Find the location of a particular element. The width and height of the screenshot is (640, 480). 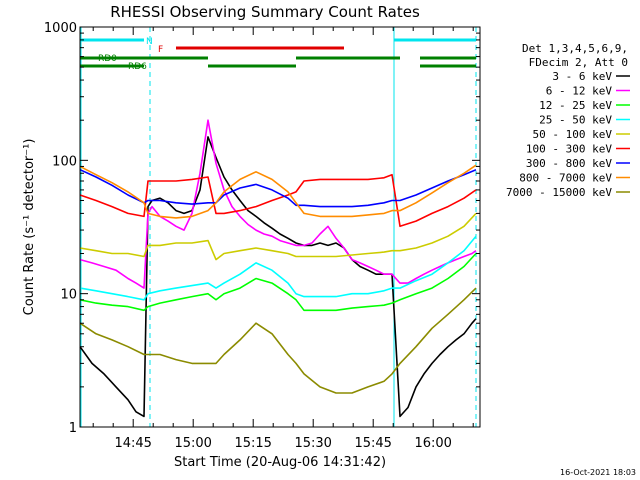

legend-label: 100 - 300 keV is located at coordinates (569, 149).